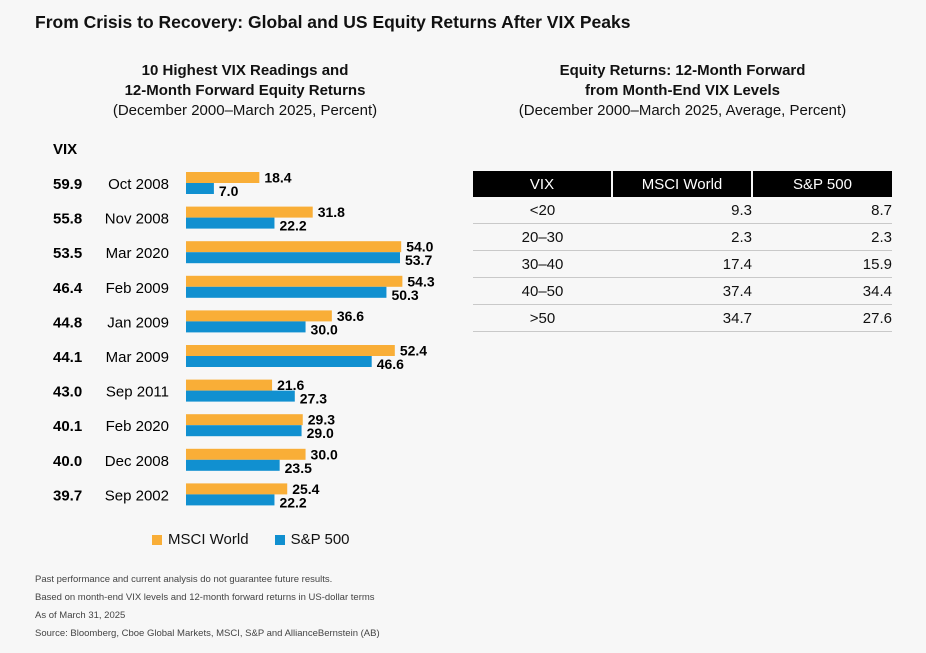 This screenshot has height=653, width=926. I want to click on vix-value-label: 40.1, so click(67, 426).